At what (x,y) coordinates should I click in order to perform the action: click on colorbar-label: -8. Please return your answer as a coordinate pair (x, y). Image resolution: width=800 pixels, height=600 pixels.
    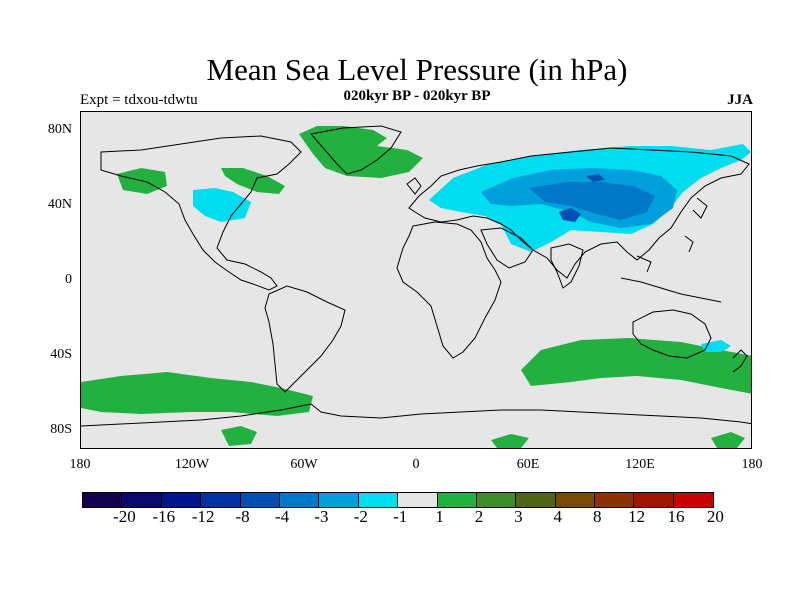
    Looking at the image, I should click on (242, 516).